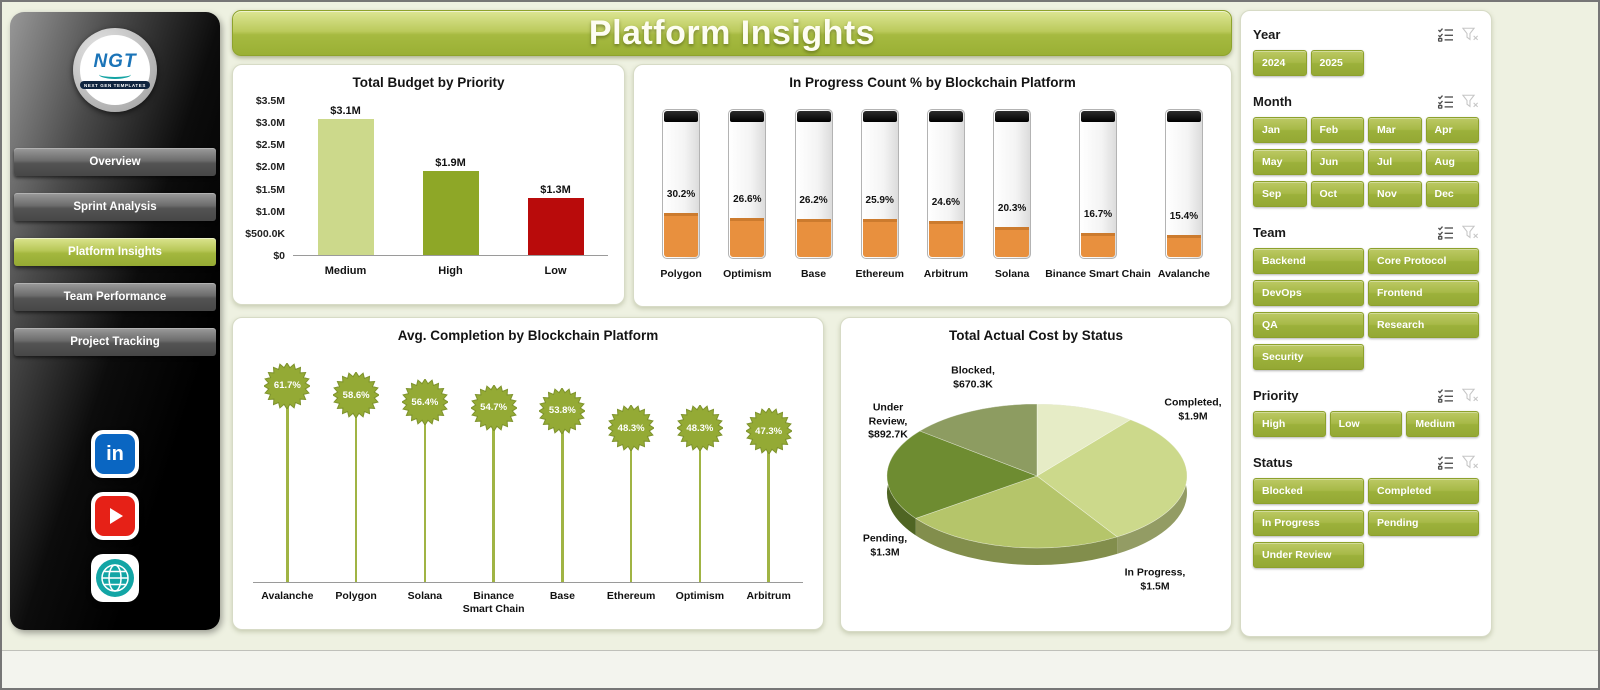 The height and width of the screenshot is (690, 1600). I want to click on bar-category-label: Medium, so click(345, 271).